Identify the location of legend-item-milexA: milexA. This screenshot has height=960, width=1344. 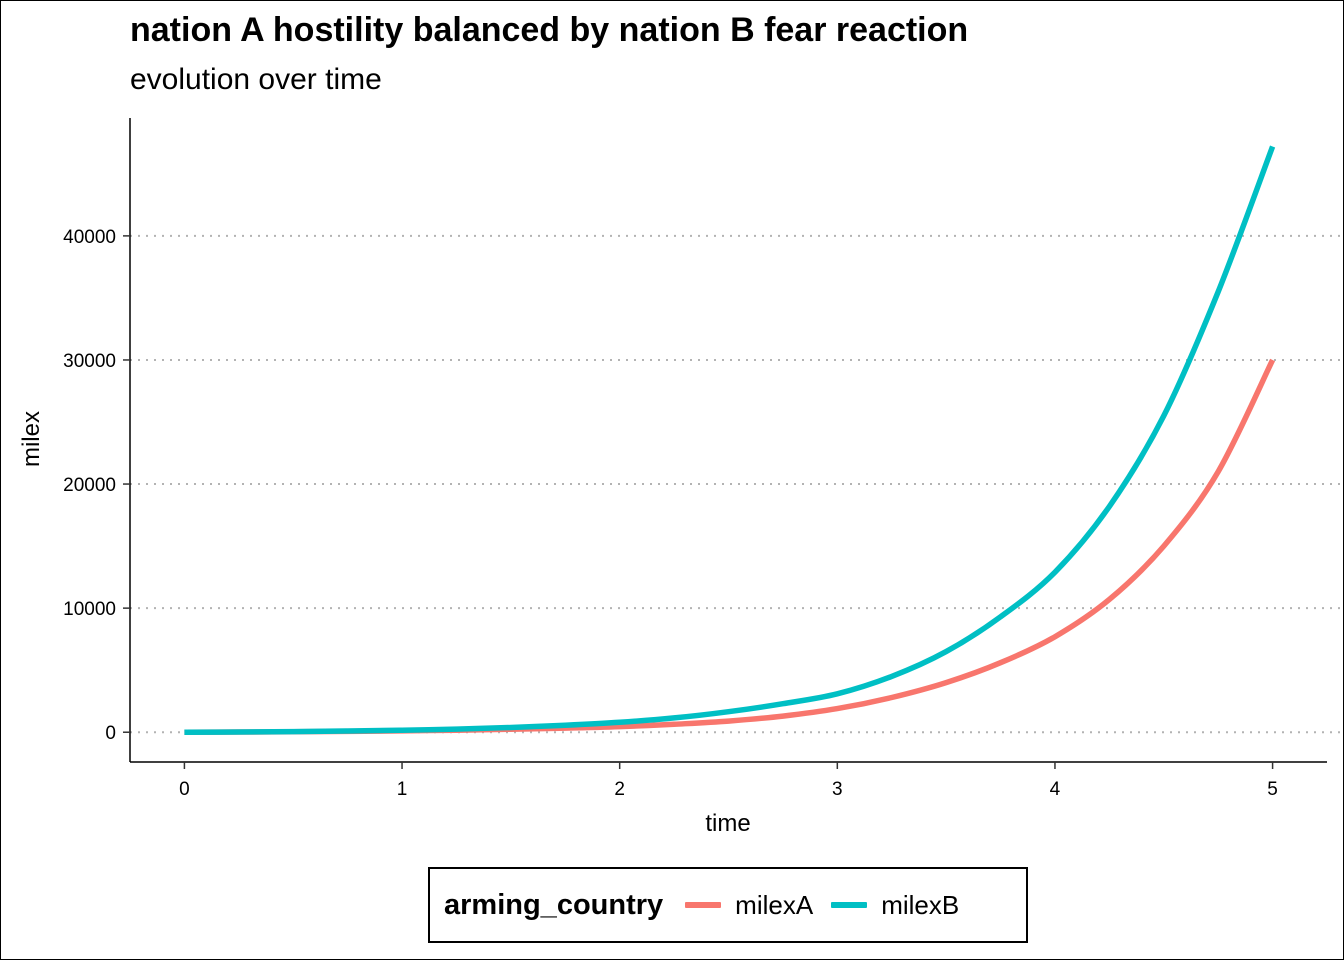
(749, 905).